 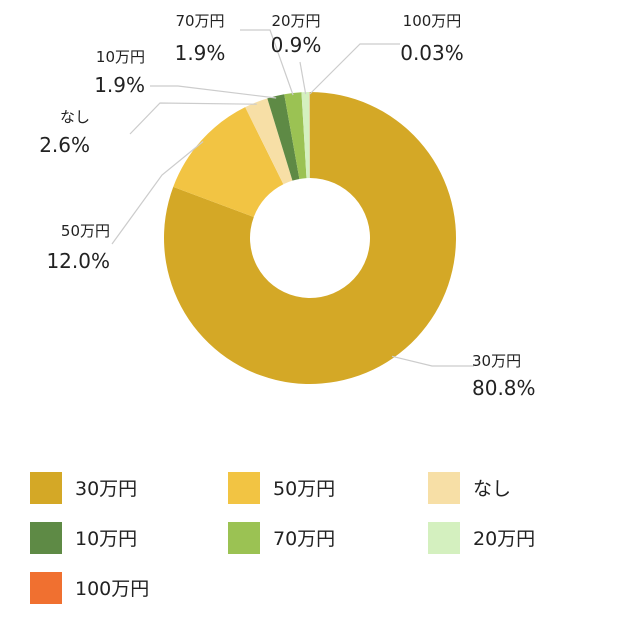 I want to click on legend-label-7: 100万円, so click(x=112, y=589).